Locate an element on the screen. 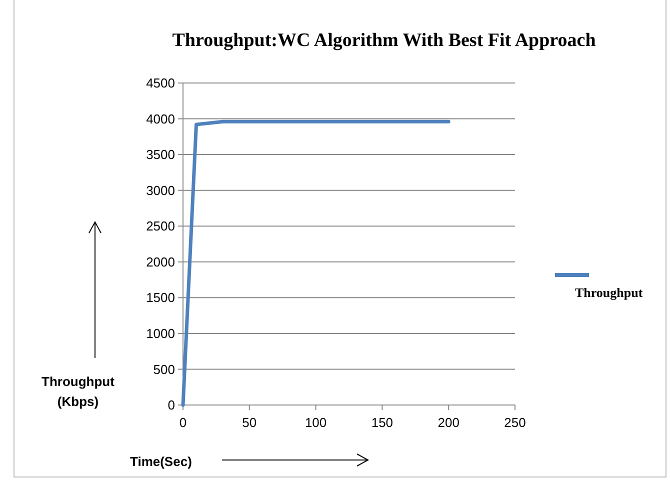 The image size is (670, 482). x-tick-label: 50 is located at coordinates (249, 422).